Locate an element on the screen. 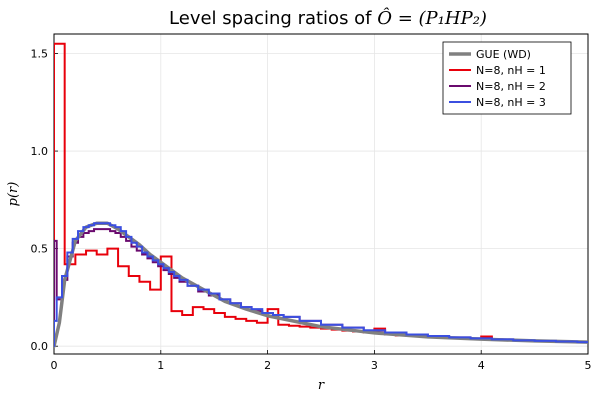 The height and width of the screenshot is (400, 600). x-tick-label: 2 is located at coordinates (267, 365).